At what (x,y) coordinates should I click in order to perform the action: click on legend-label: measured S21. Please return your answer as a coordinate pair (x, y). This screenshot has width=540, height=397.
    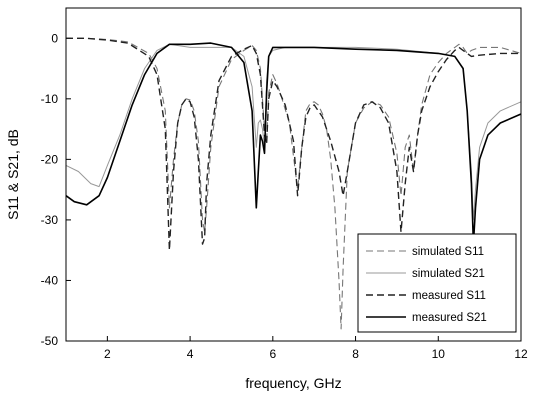
    Looking at the image, I should click on (449, 318).